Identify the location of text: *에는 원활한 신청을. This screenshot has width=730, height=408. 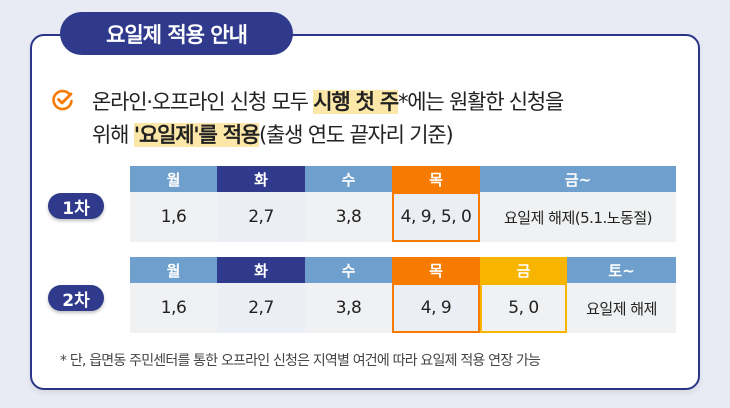
(480, 102).